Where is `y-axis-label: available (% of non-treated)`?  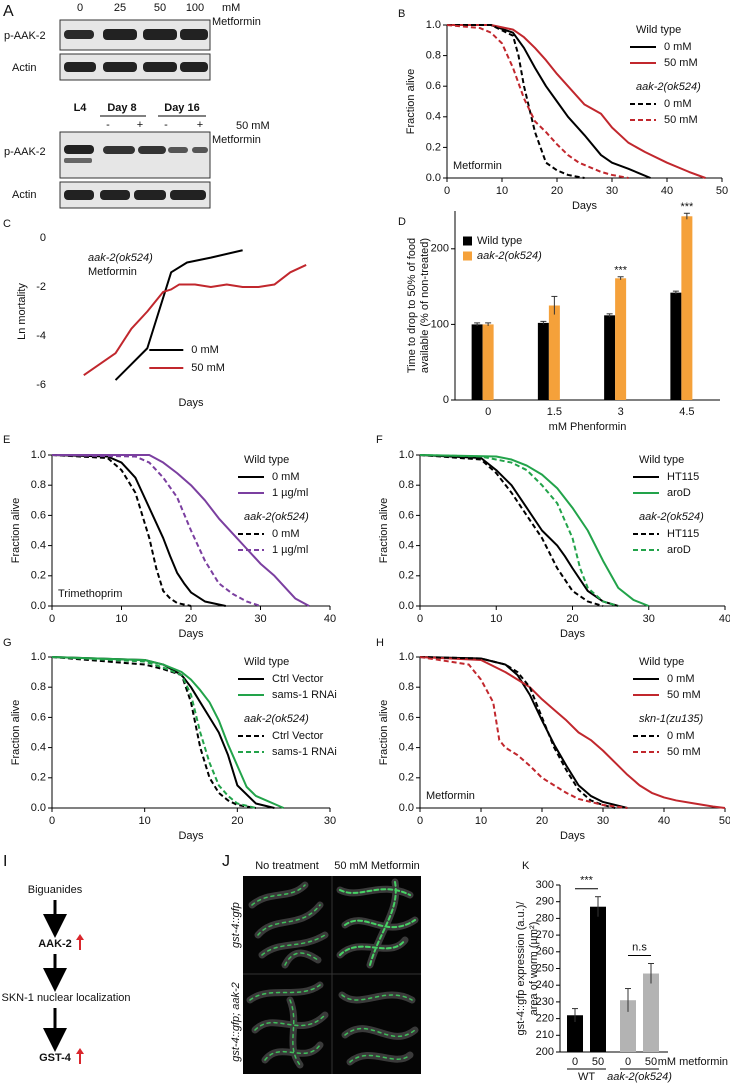
y-axis-label: available (% of non-treated) is located at coordinates (425, 305).